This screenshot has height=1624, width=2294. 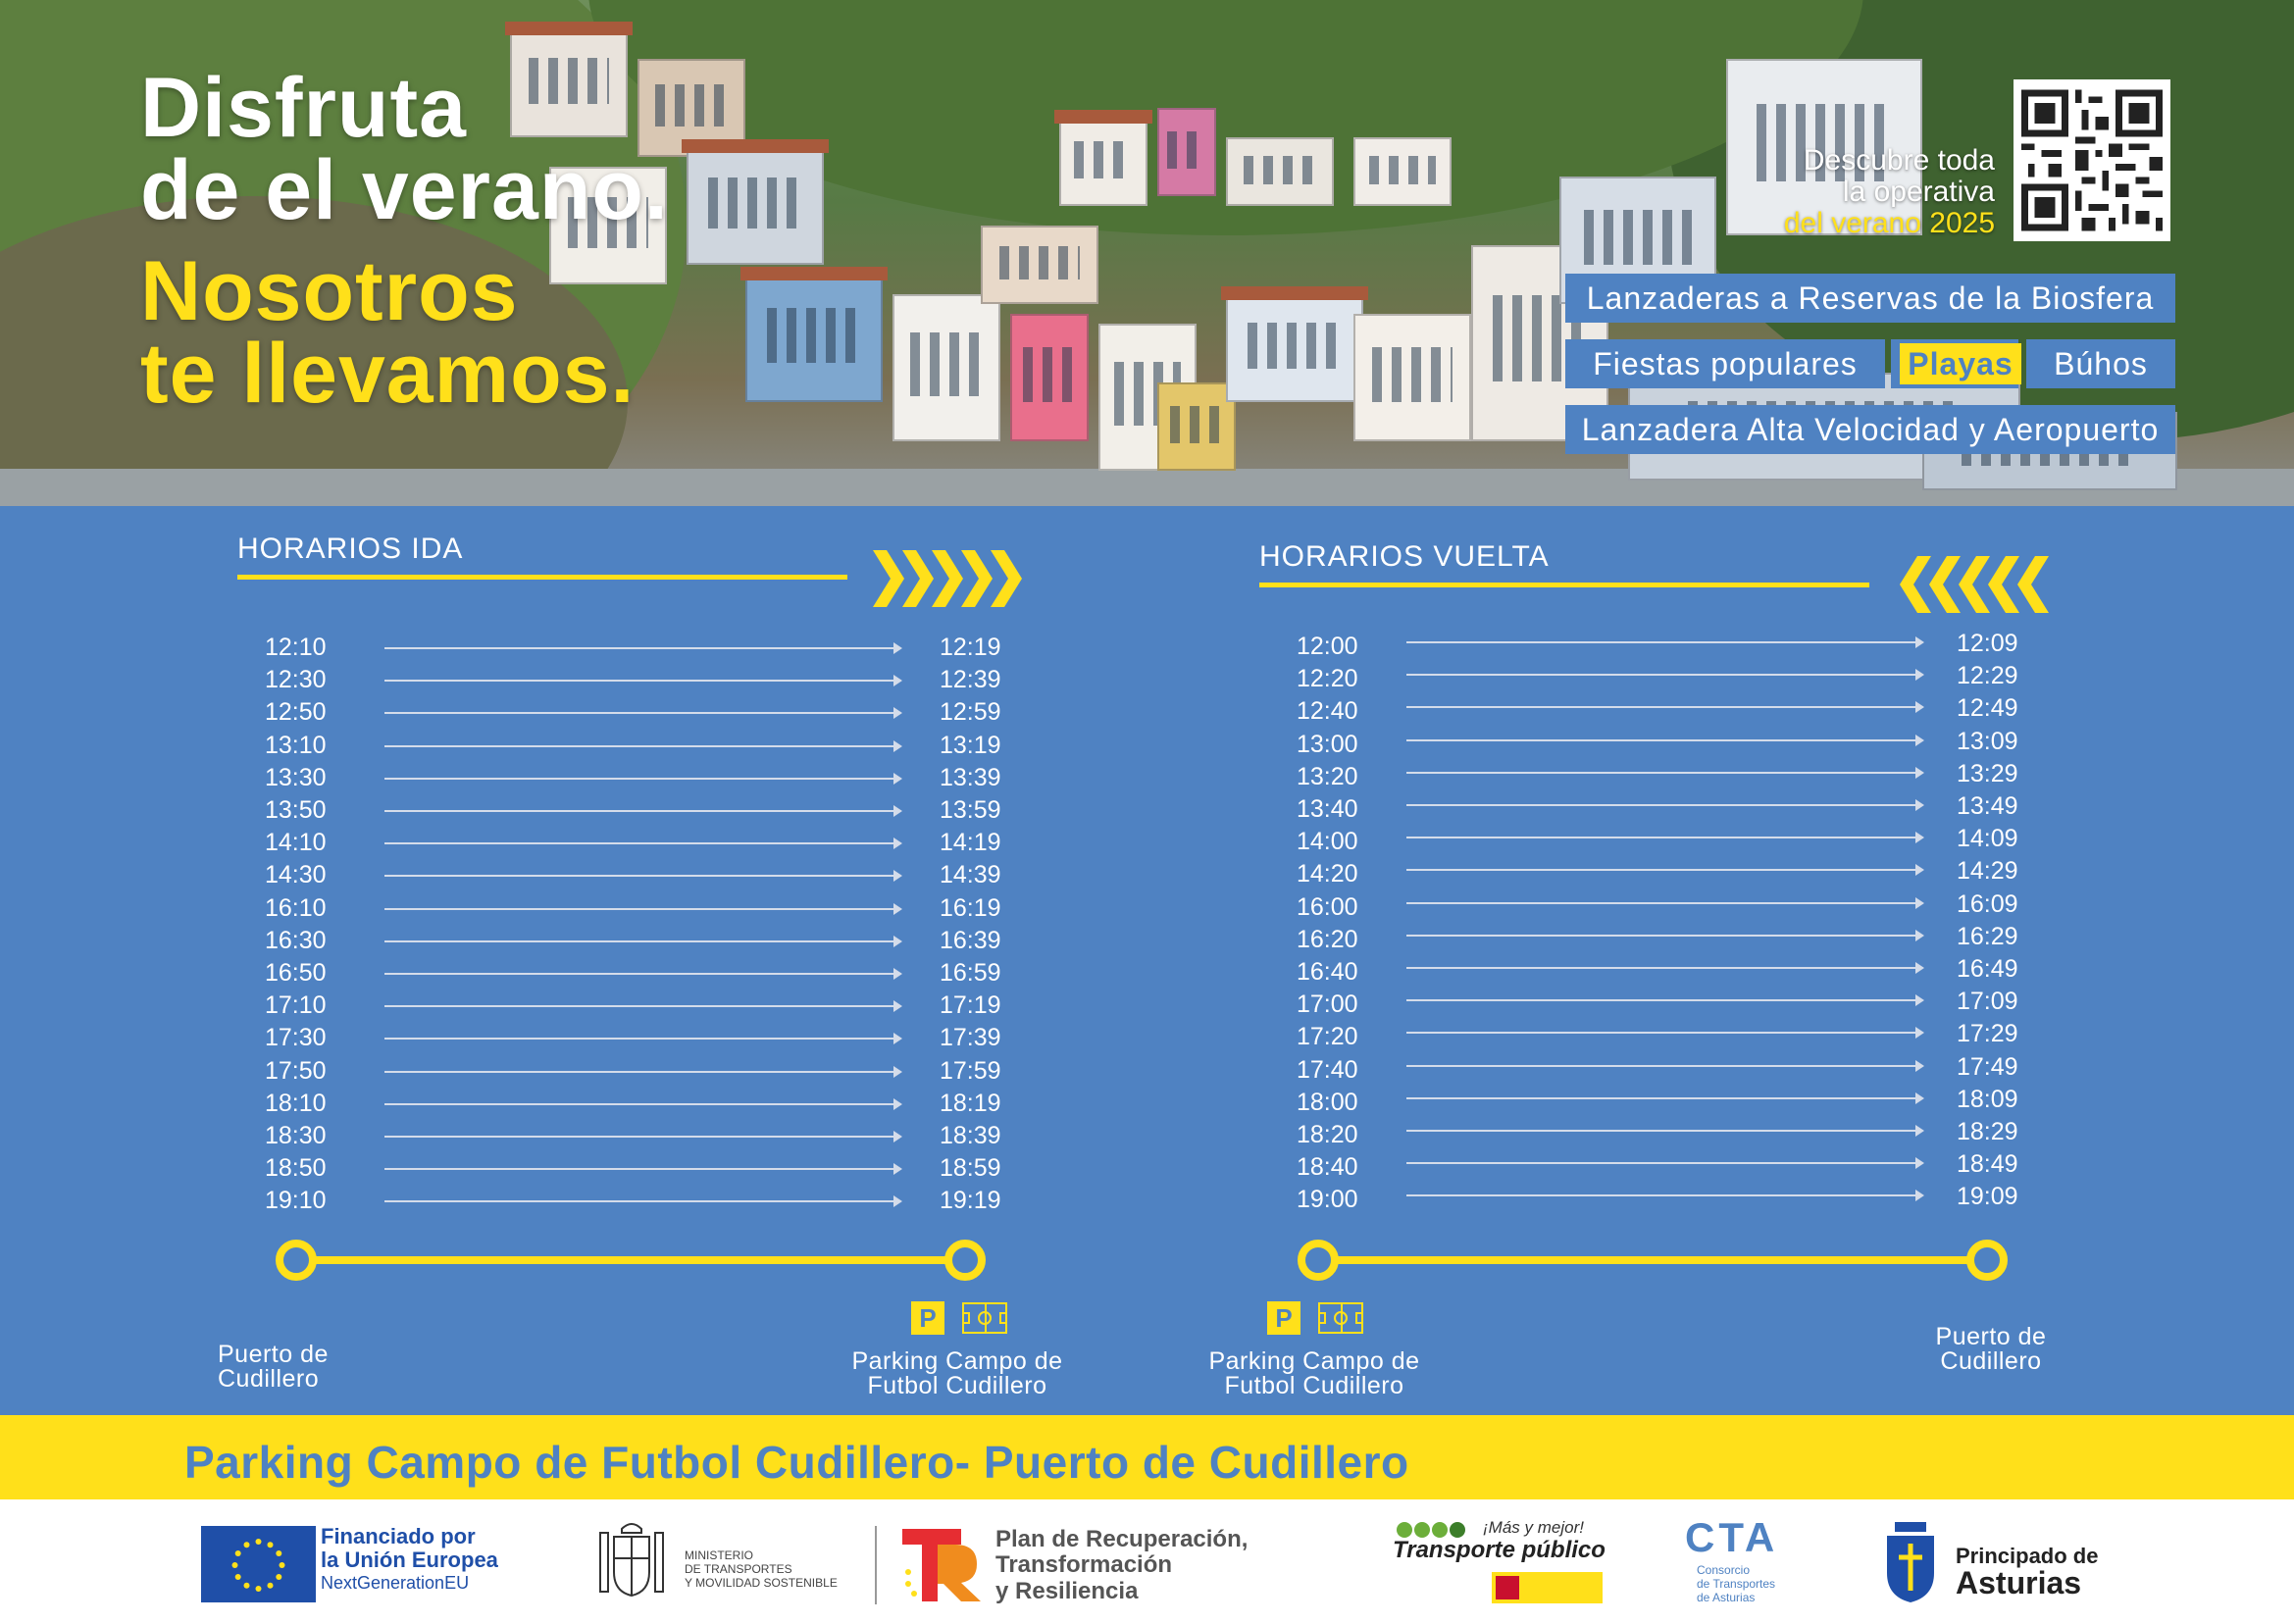 I want to click on vuelta-title: HORARIOS VUELTA, so click(x=1404, y=556).